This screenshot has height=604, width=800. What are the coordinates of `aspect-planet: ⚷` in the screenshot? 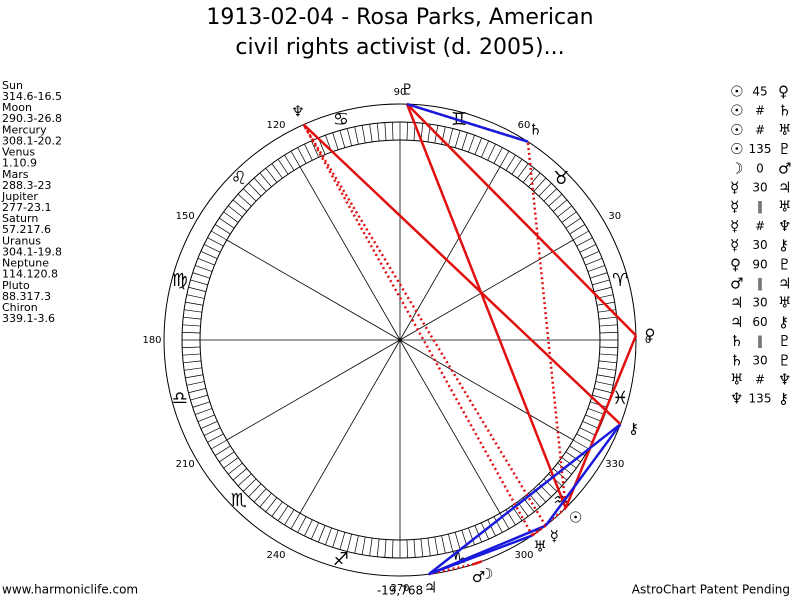 It's located at (783, 399).